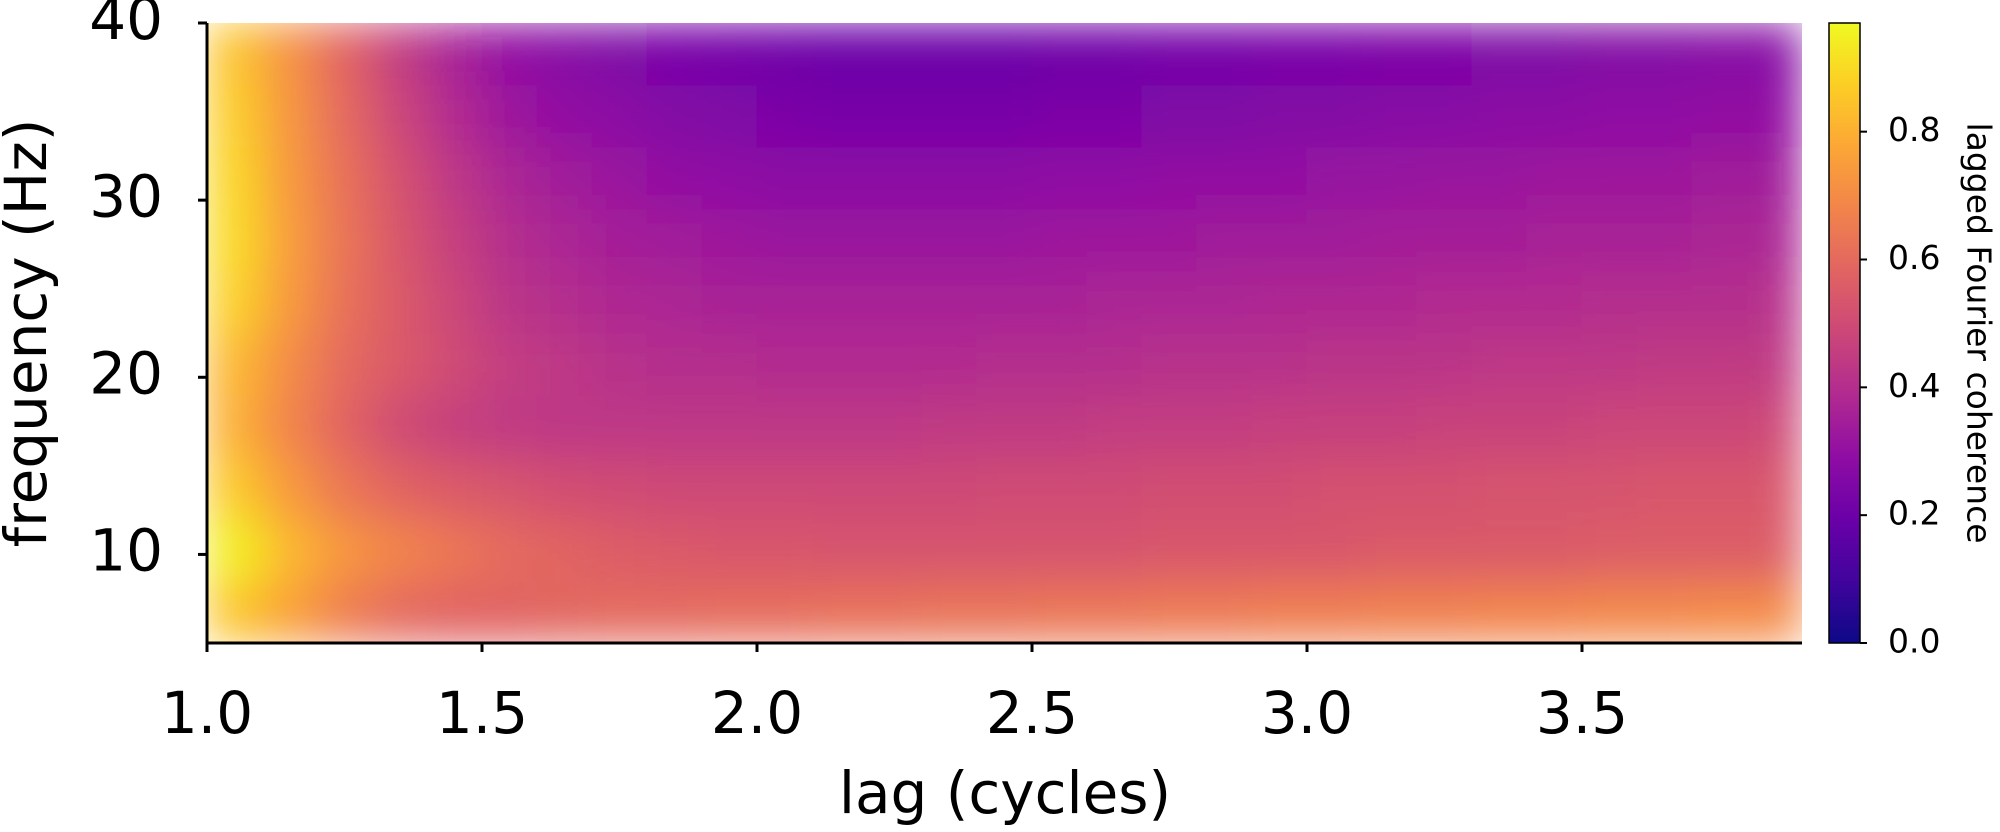  Describe the element at coordinates (126, 196) in the screenshot. I see `y-tick-label: 30` at that location.